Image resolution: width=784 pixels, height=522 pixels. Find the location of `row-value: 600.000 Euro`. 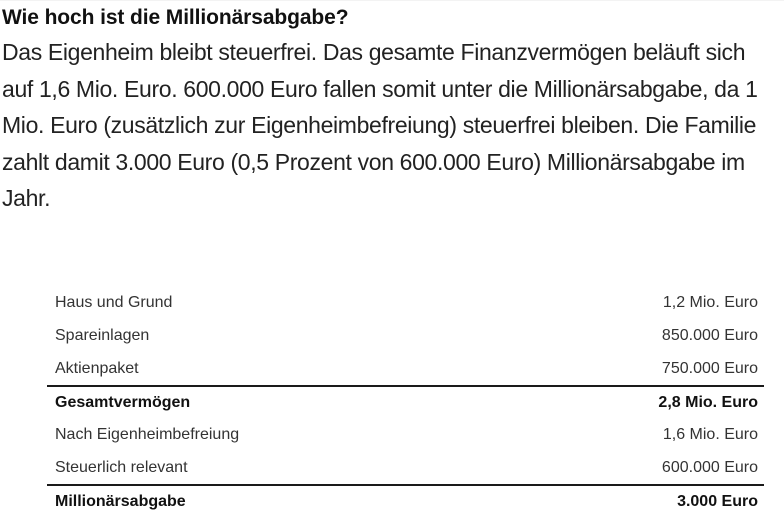

row-value: 600.000 Euro is located at coordinates (709, 467).